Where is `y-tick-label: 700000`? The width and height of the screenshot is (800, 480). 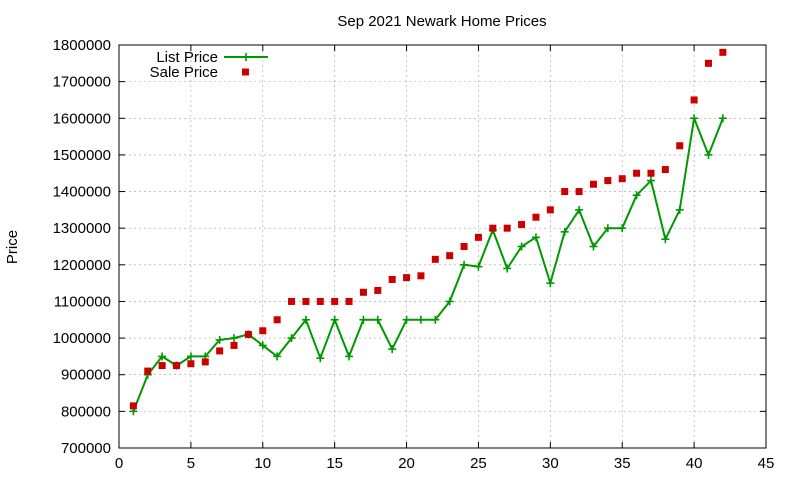 y-tick-label: 700000 is located at coordinates (86, 448).